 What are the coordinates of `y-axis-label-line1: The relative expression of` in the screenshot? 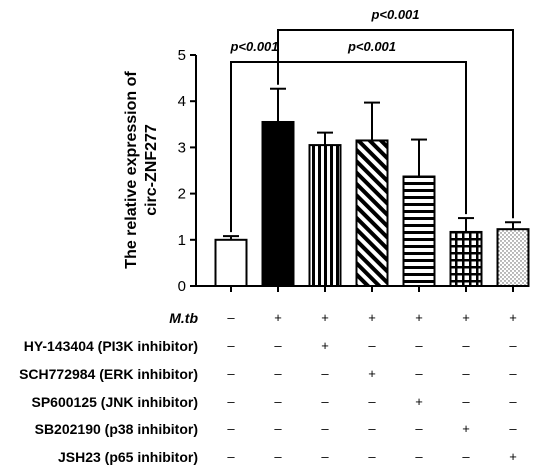 It's located at (131, 170).